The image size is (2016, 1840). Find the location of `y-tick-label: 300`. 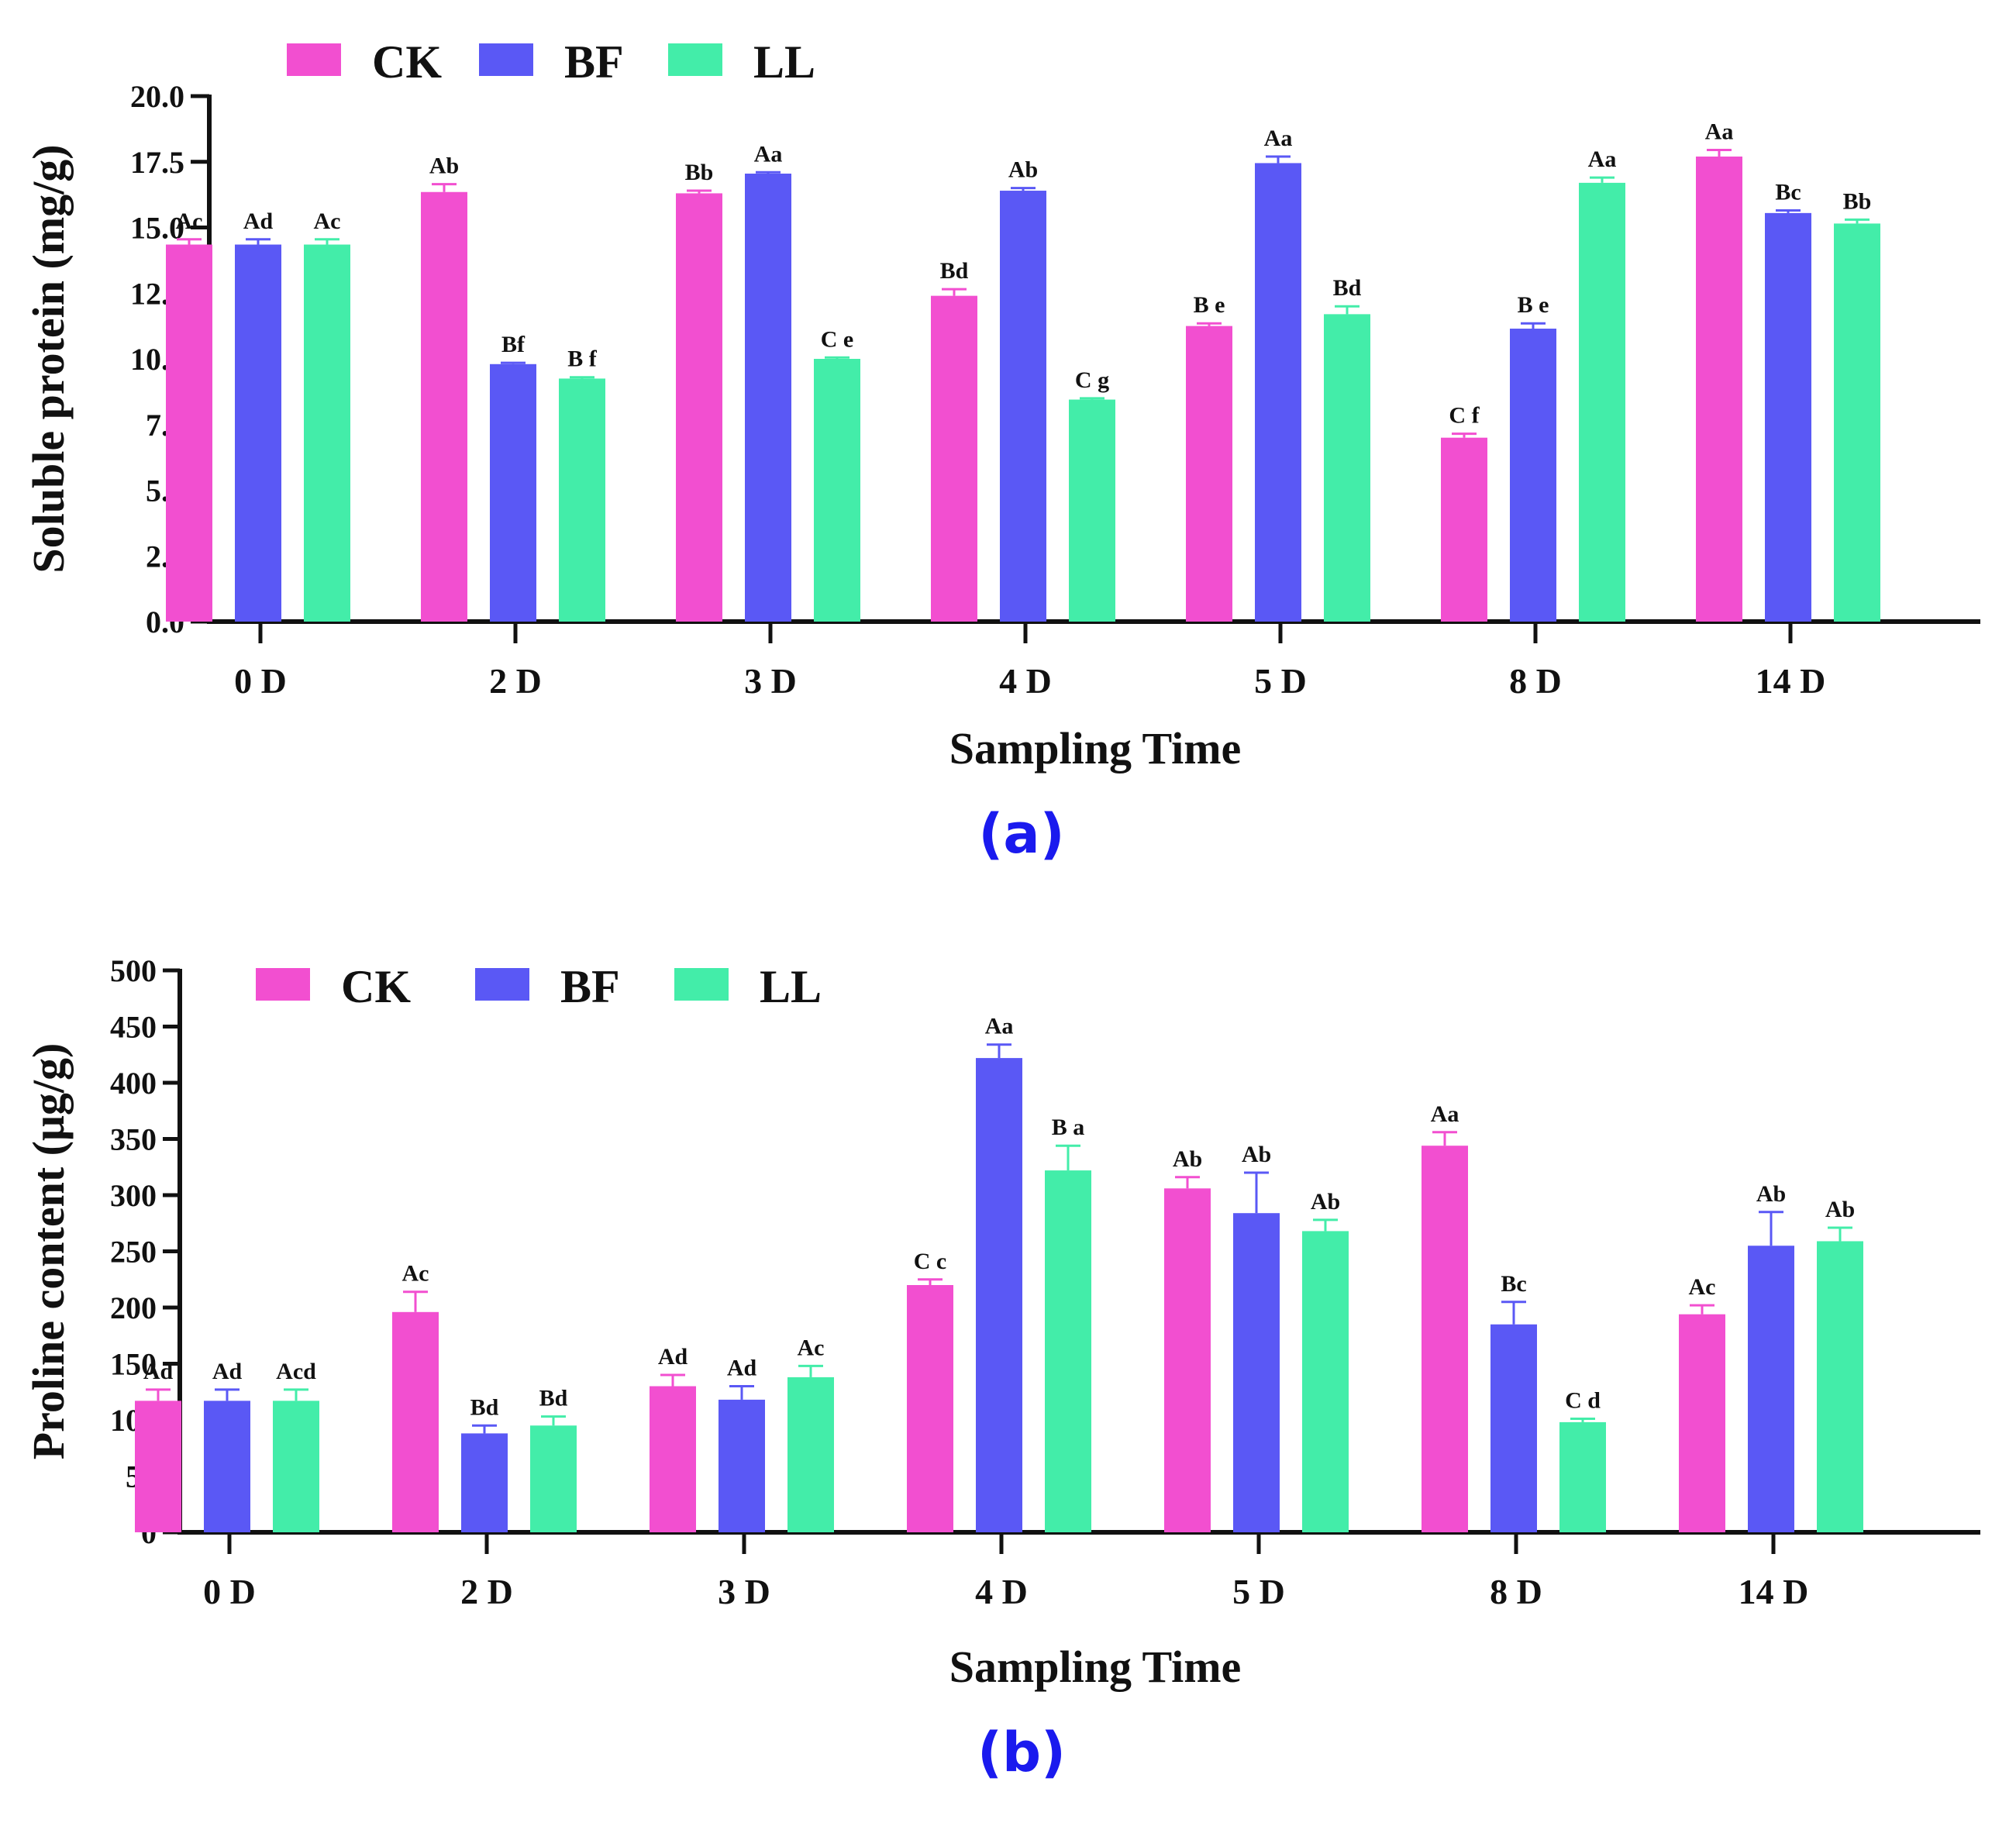

y-tick-label: 300 is located at coordinates (133, 1195).